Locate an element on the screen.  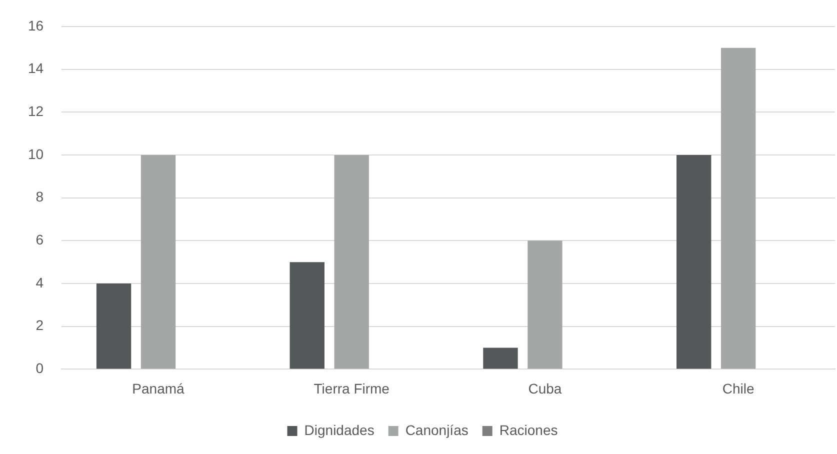
y-tick-label: 6 is located at coordinates (40, 240).